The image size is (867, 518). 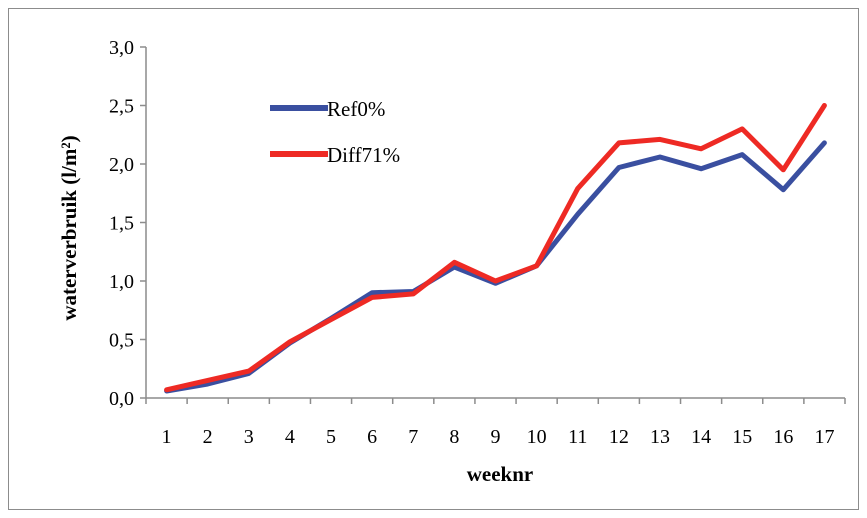 I want to click on x-tick-label: 14, so click(x=701, y=437).